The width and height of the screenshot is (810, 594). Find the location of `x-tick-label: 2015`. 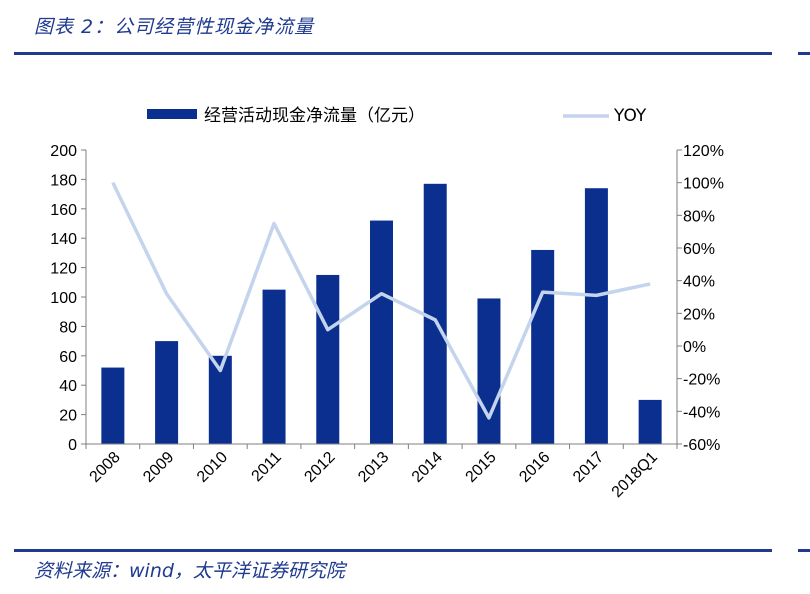

x-tick-label: 2015 is located at coordinates (481, 467).